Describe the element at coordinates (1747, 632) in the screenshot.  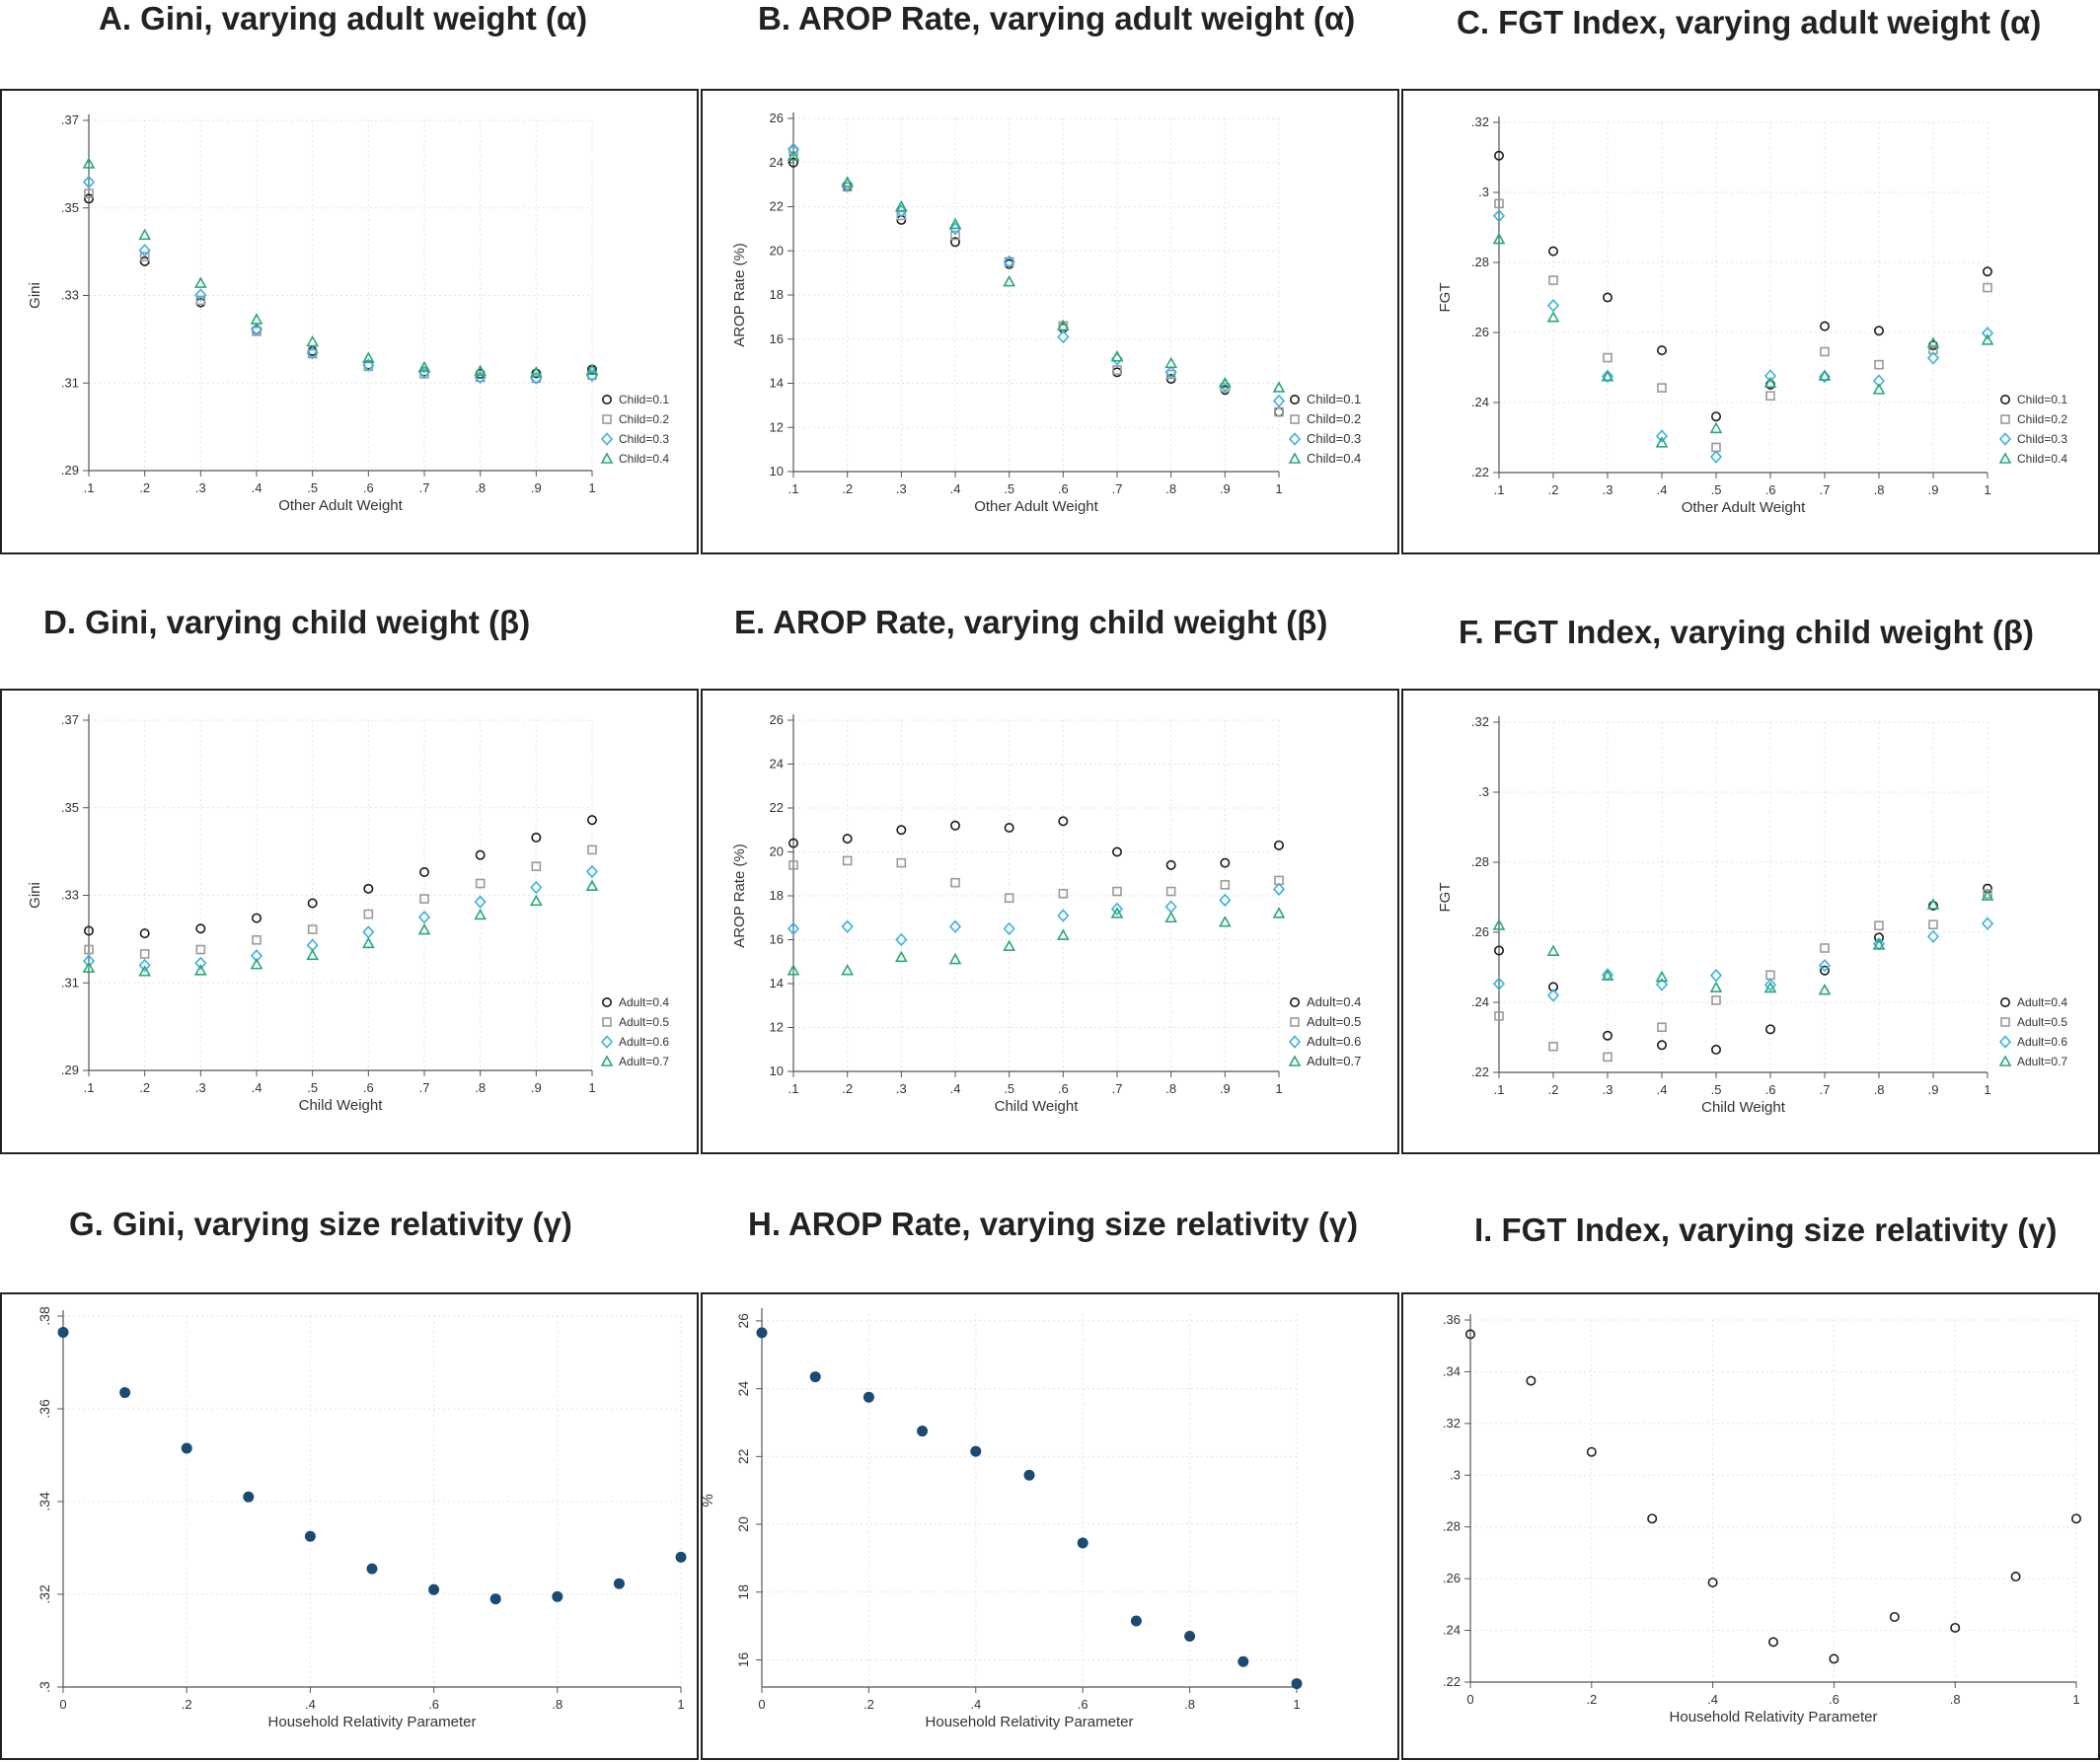
I see `panel-title-f: F. FGT Index, varying child weight (β)` at that location.